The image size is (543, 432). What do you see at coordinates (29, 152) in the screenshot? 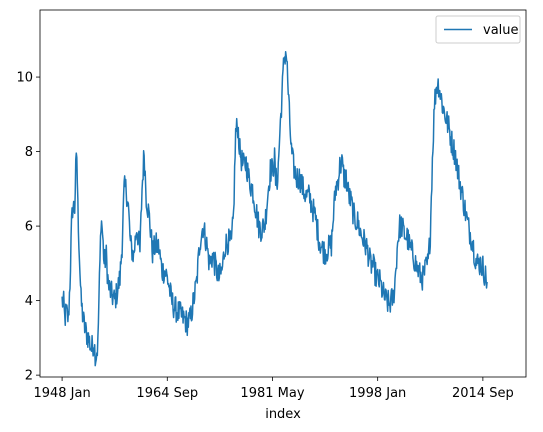
I see `y-tick-label: 8` at bounding box center [29, 152].